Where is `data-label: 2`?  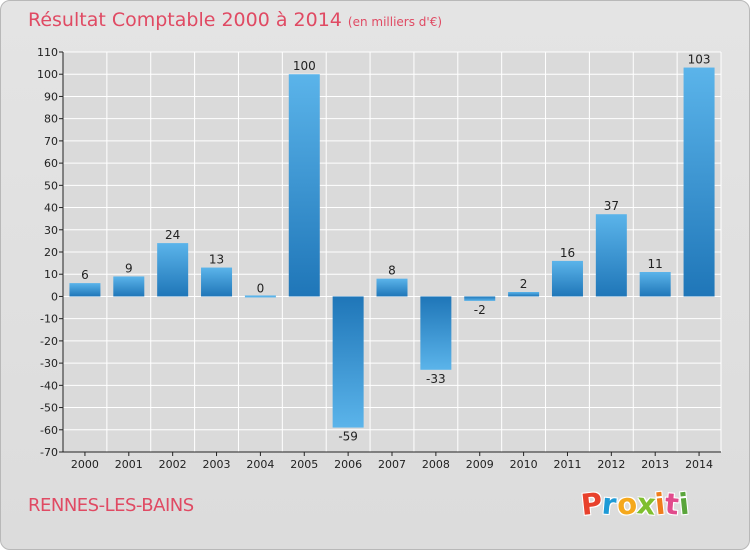
data-label: 2 is located at coordinates (524, 284).